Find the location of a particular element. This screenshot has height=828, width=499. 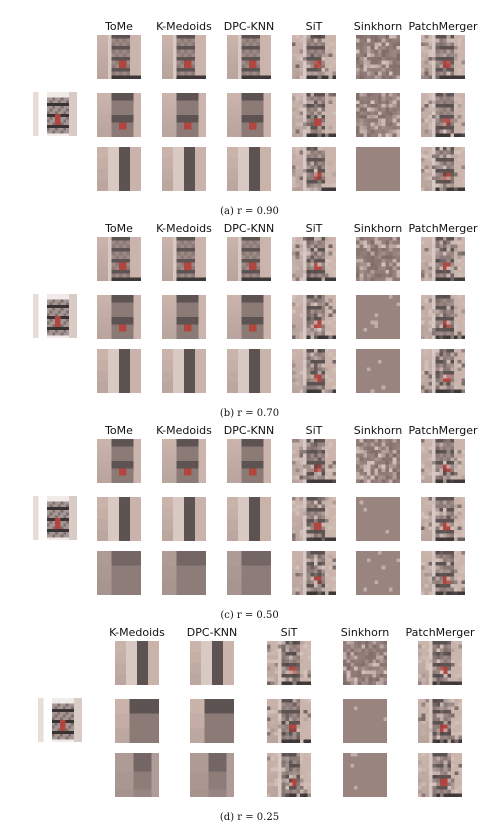

panel-caption: (c) r = 0.50 is located at coordinates (249, 615).